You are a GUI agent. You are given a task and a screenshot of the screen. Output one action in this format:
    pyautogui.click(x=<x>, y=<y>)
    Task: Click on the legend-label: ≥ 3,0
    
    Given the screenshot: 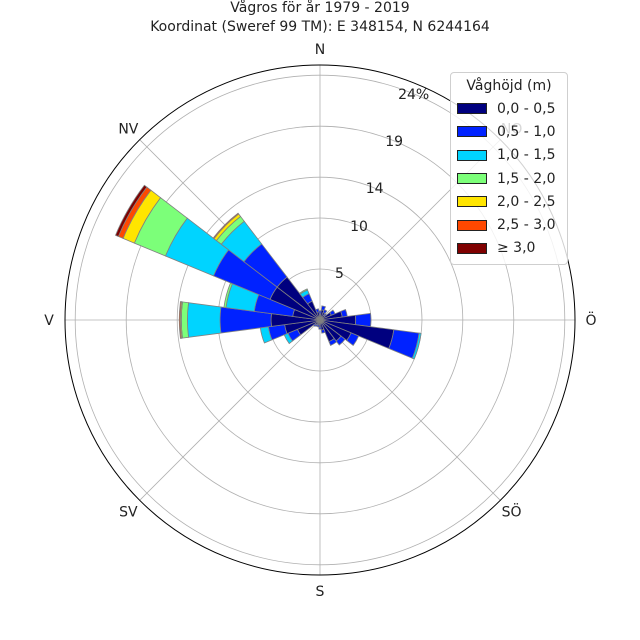 What is the action you would take?
    pyautogui.click(x=516, y=248)
    